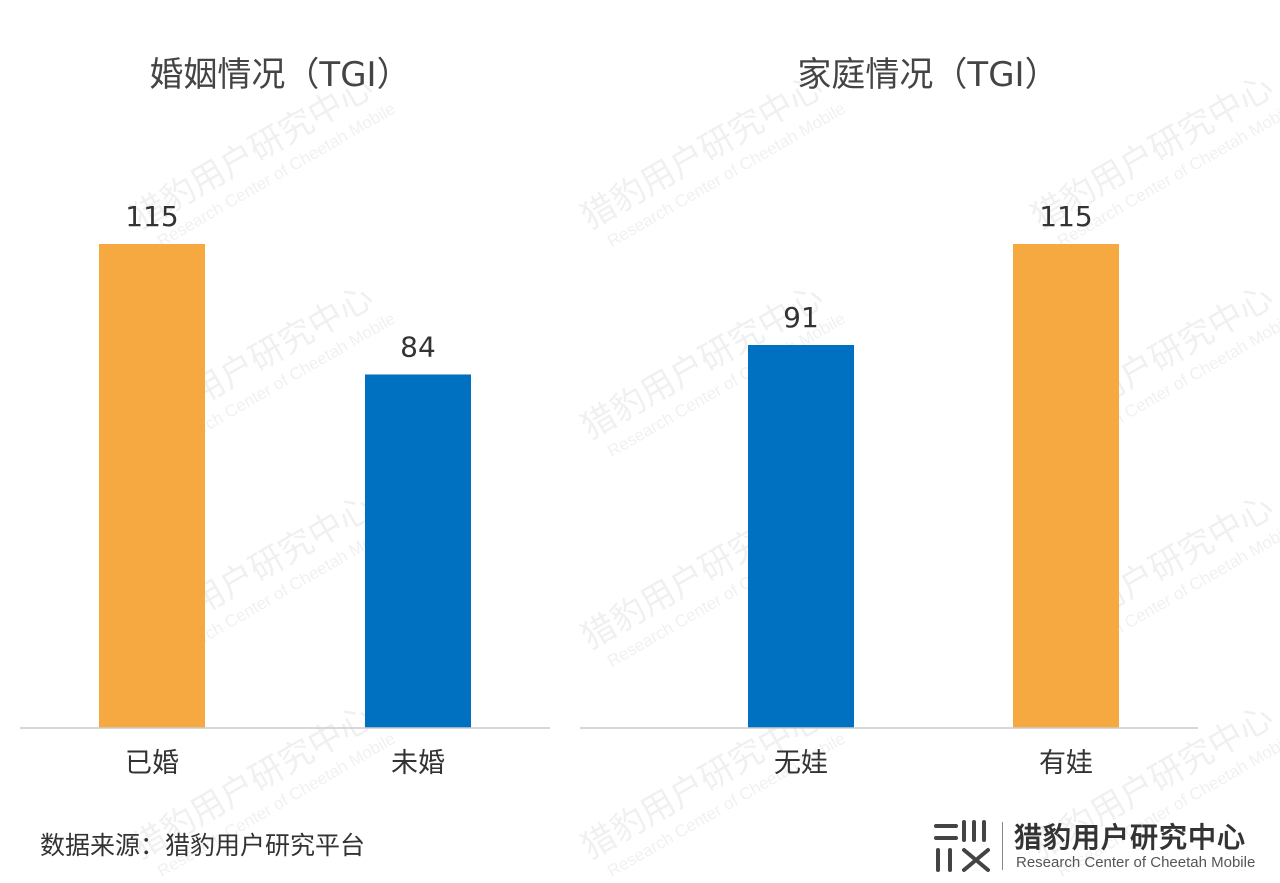 The height and width of the screenshot is (883, 1280). Describe the element at coordinates (1002, 846) in the screenshot. I see `logo-divider` at that location.